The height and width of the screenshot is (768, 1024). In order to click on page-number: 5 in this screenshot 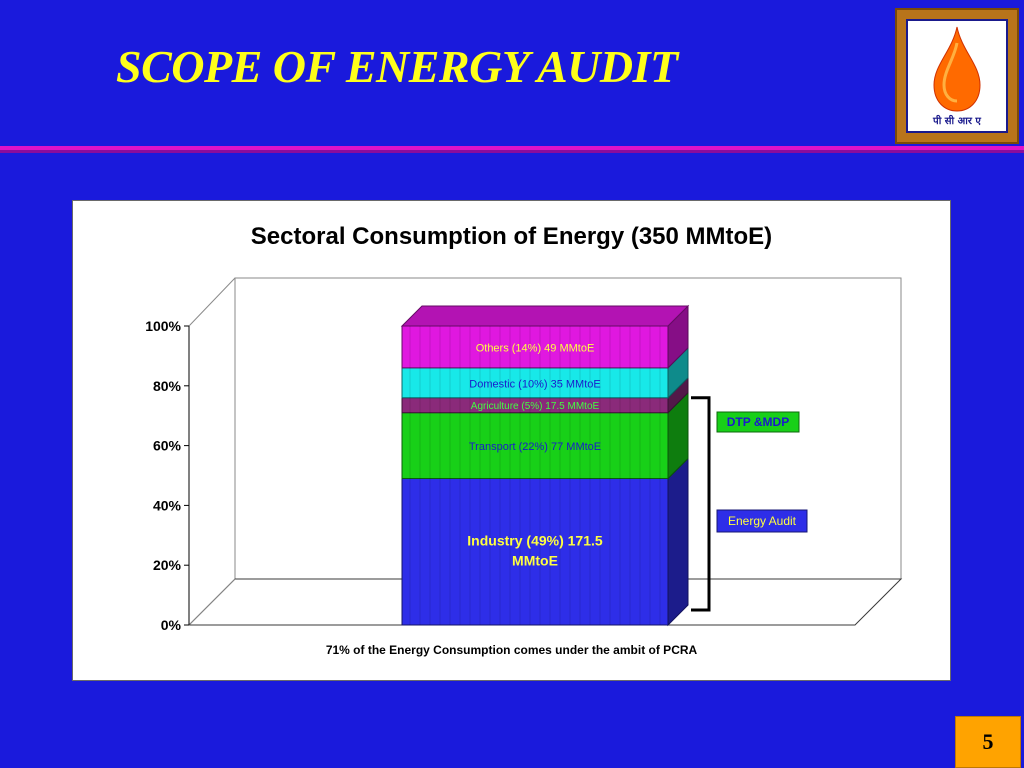, I will do `click(988, 741)`.